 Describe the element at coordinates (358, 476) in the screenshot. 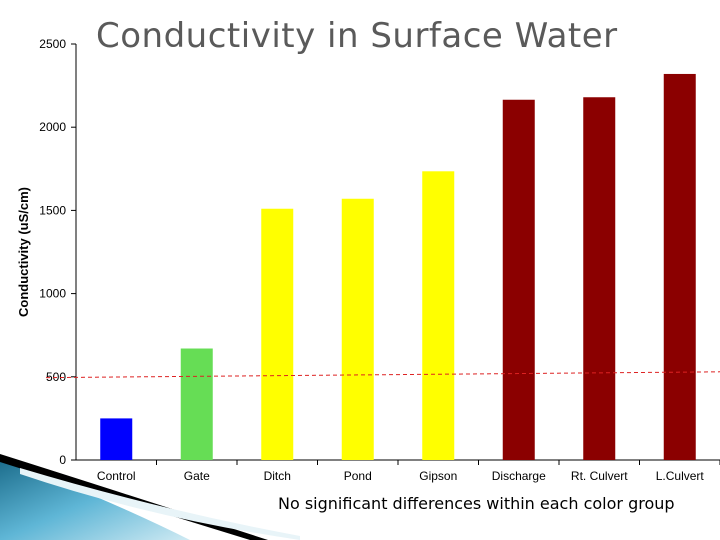

I see `x-tick-label: Pond` at that location.